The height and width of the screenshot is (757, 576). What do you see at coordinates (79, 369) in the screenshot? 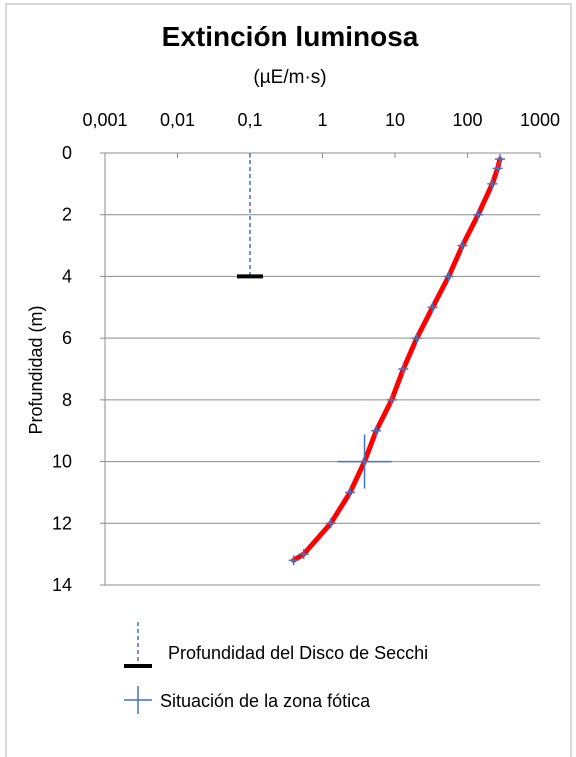
I see `y-axis: 0 2 4 6 8 10 12 14` at bounding box center [79, 369].